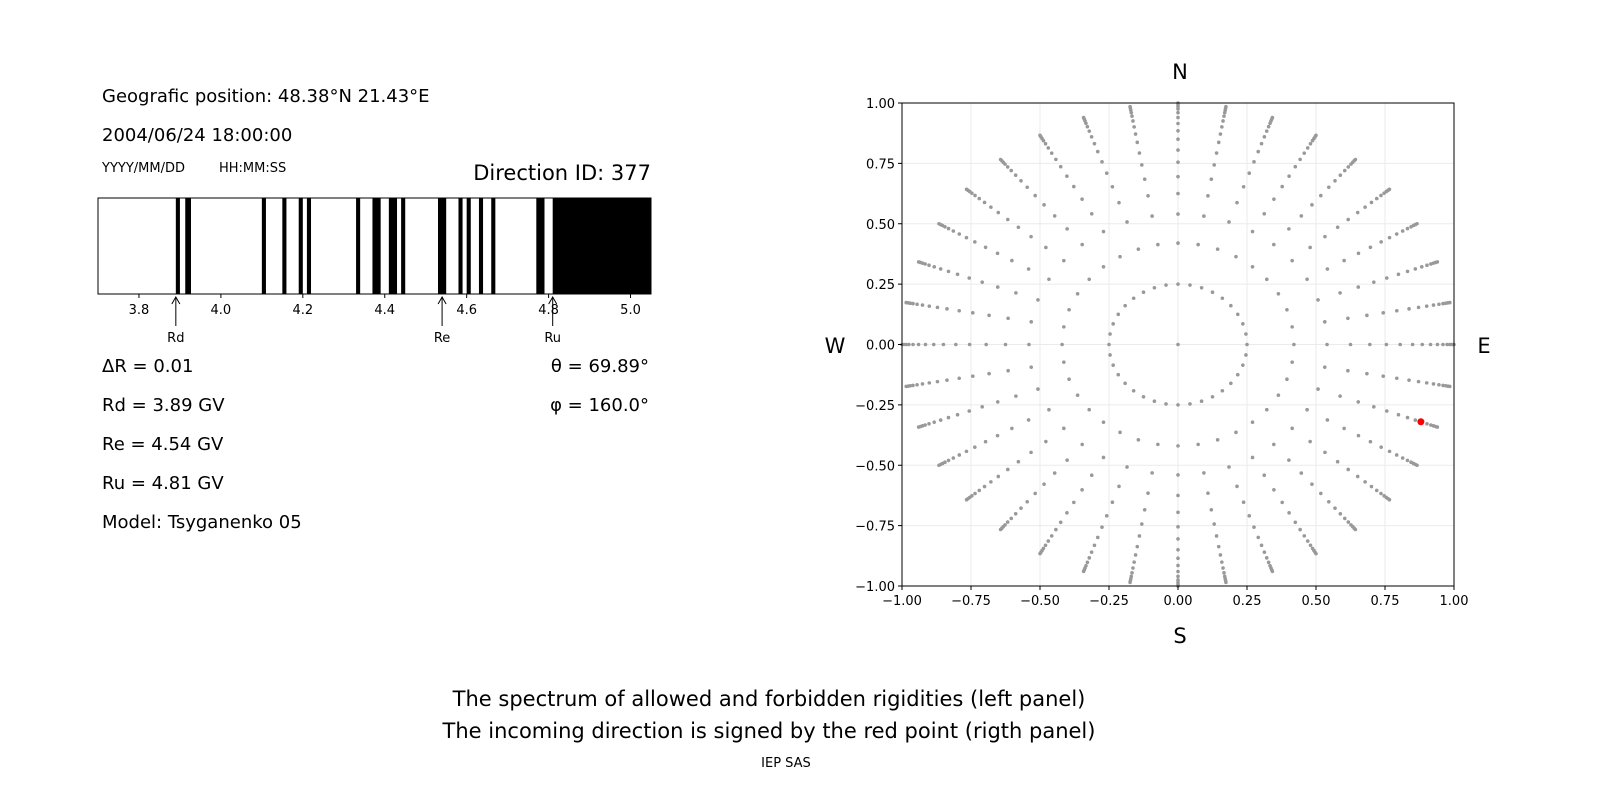  Describe the element at coordinates (139, 310) in the screenshot. I see `x-tick-label: 3.8` at that location.